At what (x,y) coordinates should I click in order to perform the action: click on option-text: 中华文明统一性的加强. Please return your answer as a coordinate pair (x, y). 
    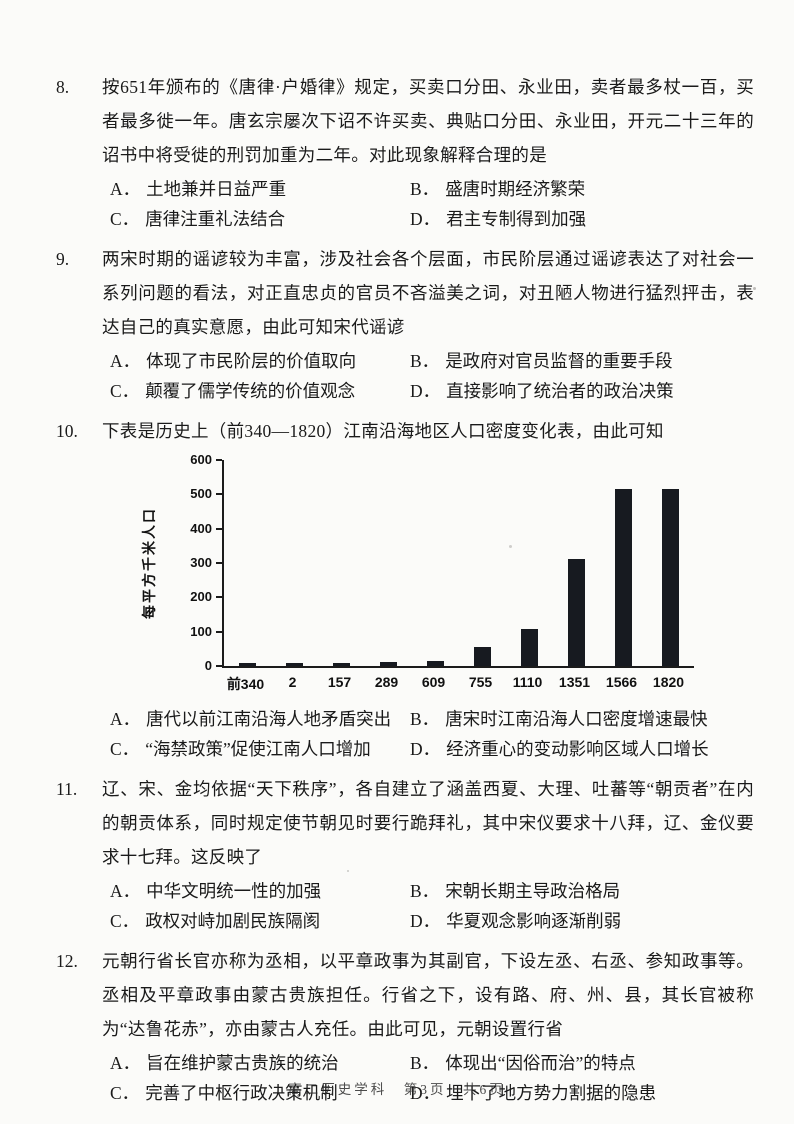
    Looking at the image, I should click on (234, 891).